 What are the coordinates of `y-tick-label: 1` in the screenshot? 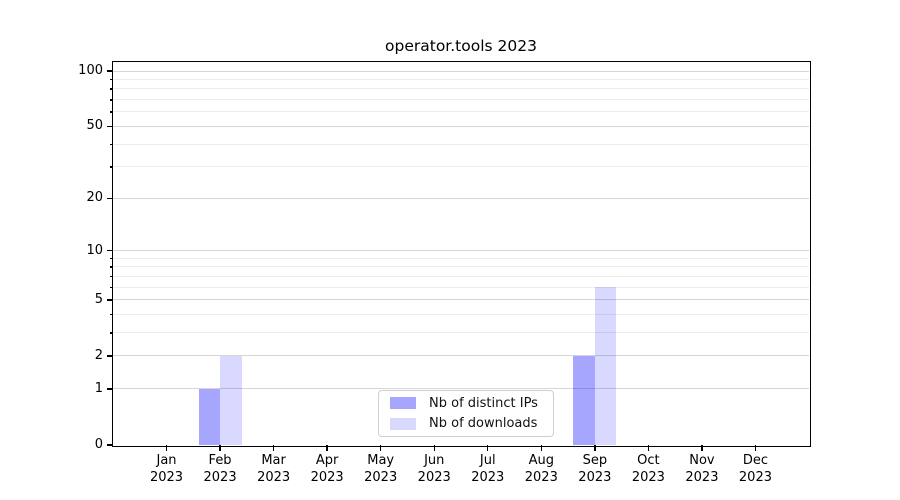 It's located at (98, 388).